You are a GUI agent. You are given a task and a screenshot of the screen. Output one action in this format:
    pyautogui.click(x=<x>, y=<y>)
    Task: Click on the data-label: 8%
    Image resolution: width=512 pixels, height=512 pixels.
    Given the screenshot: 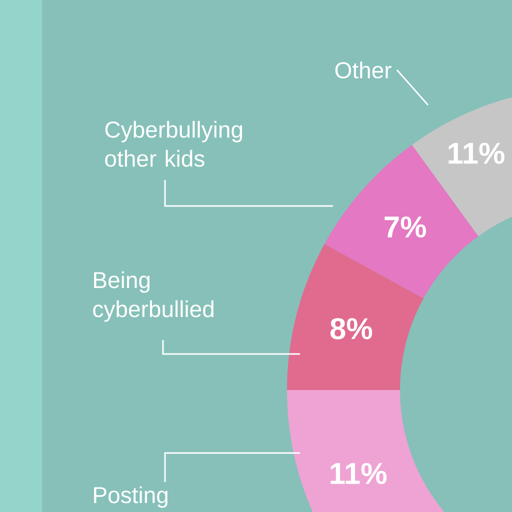 What is the action you would take?
    pyautogui.click(x=351, y=329)
    